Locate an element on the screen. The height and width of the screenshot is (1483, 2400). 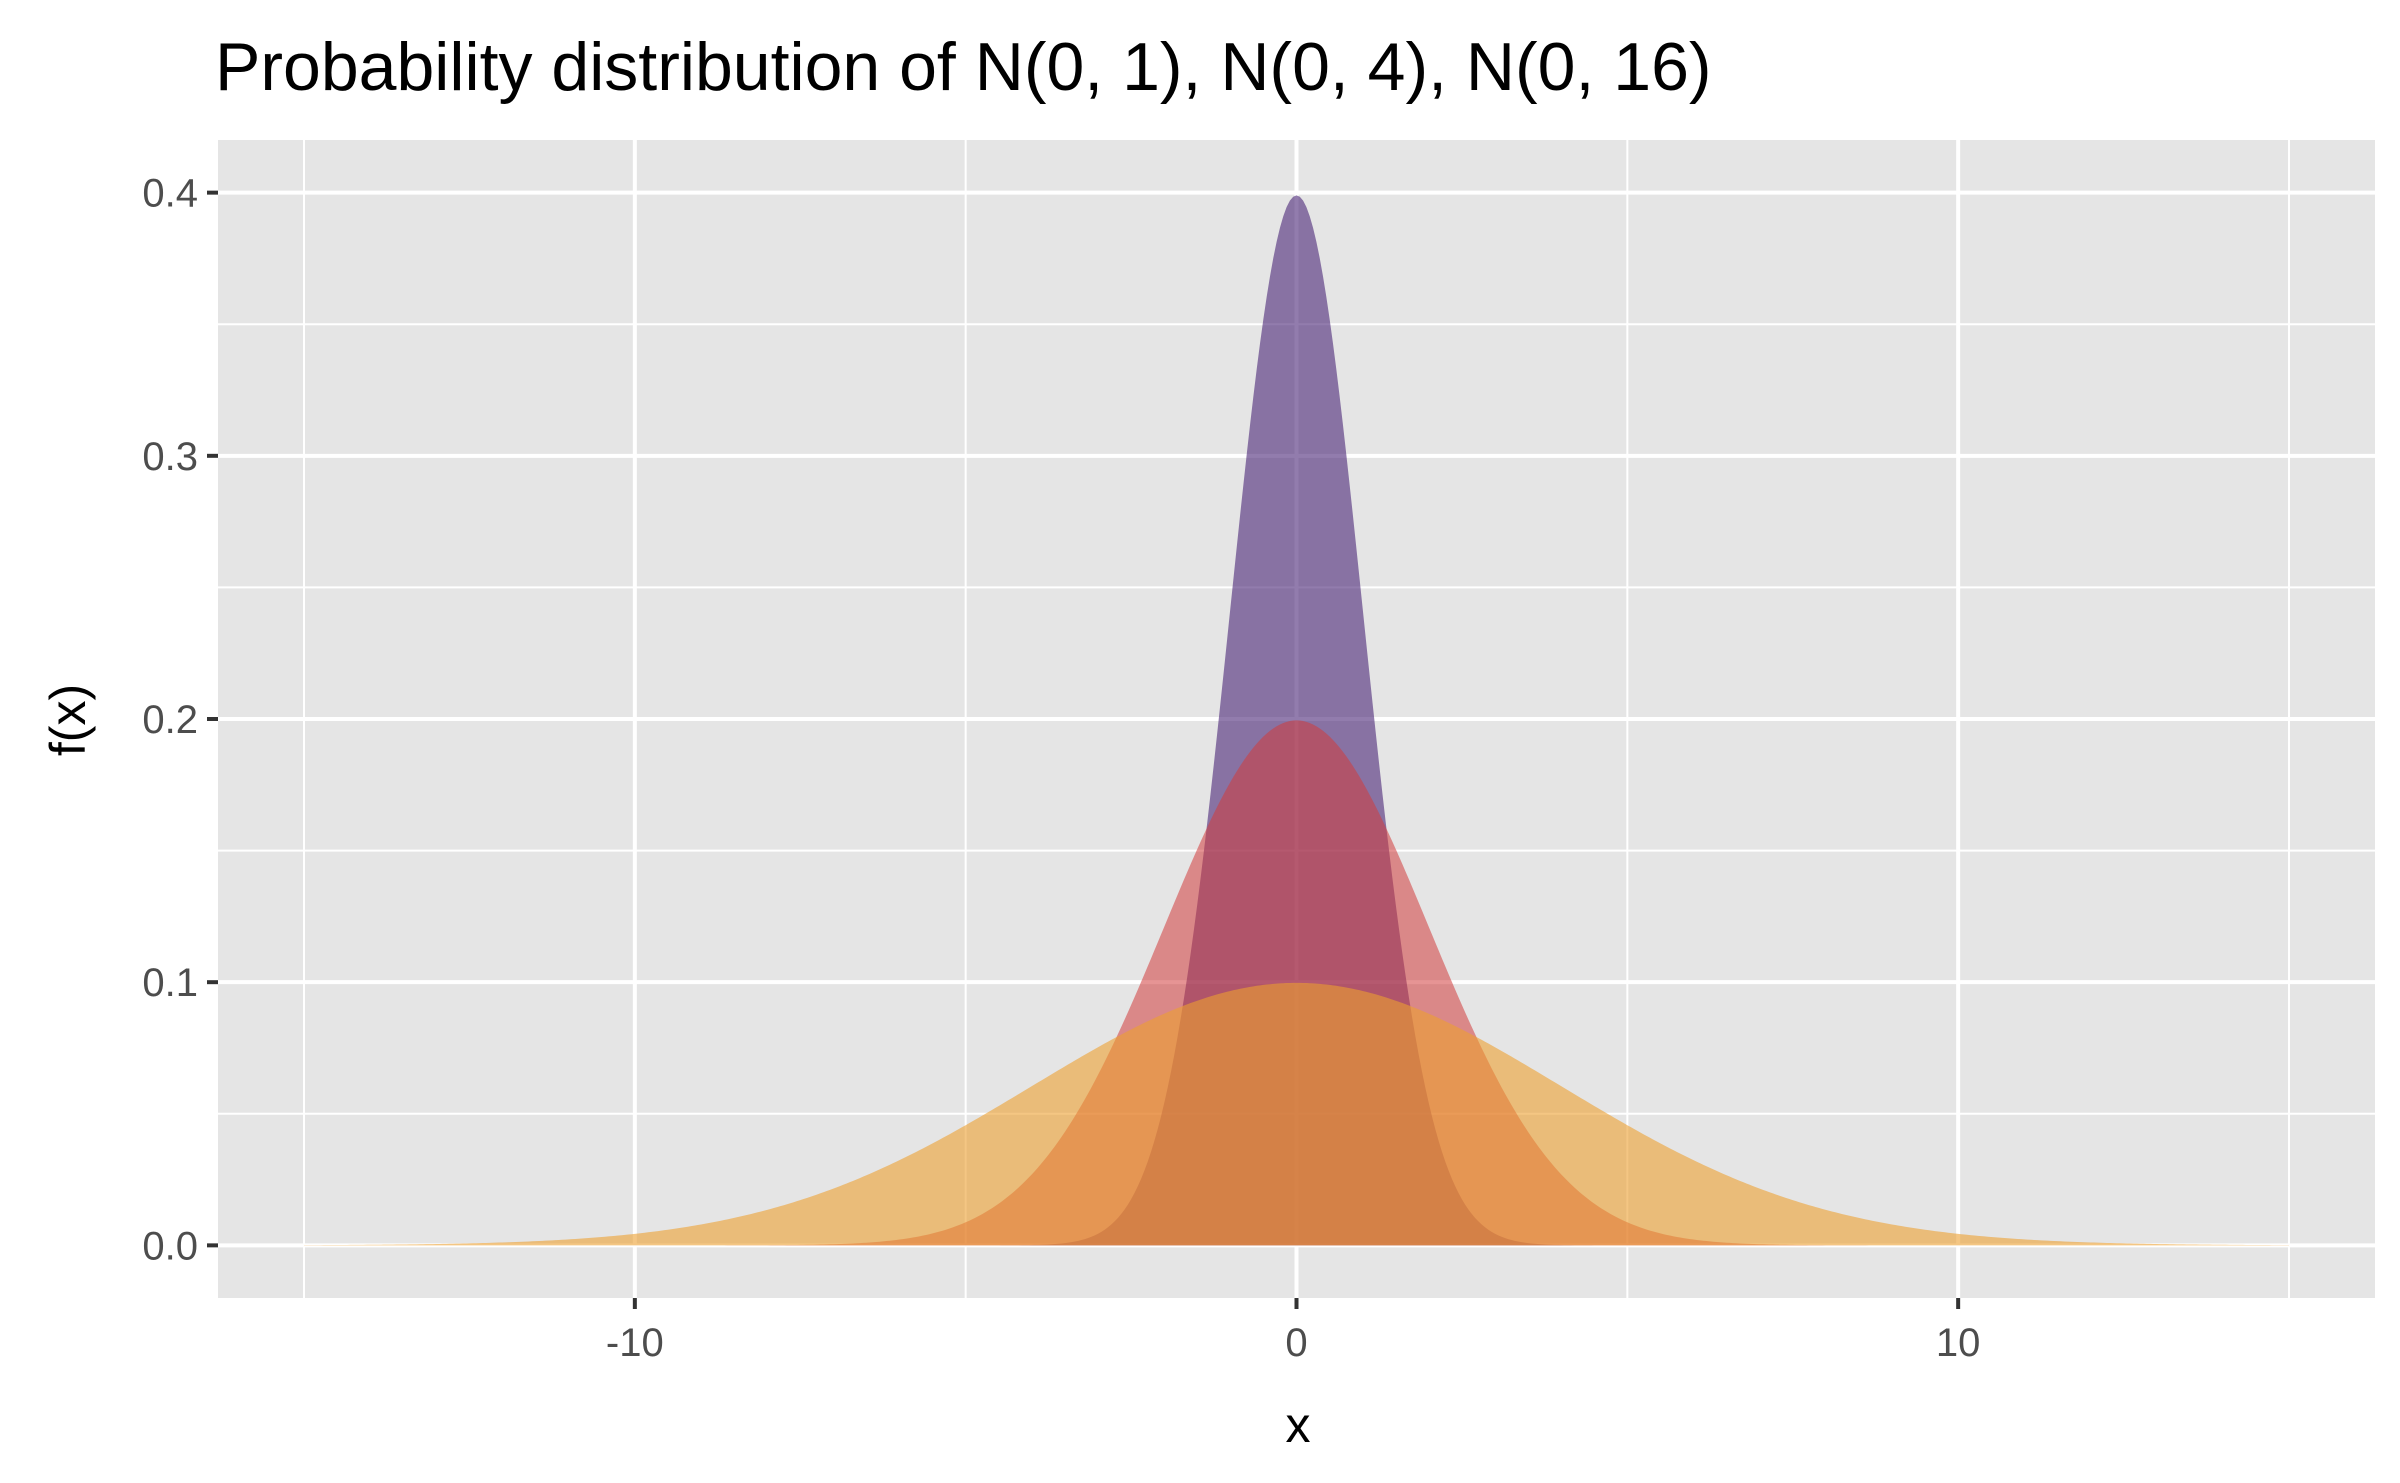
x-tick-label: -10 is located at coordinates (635, 1343).